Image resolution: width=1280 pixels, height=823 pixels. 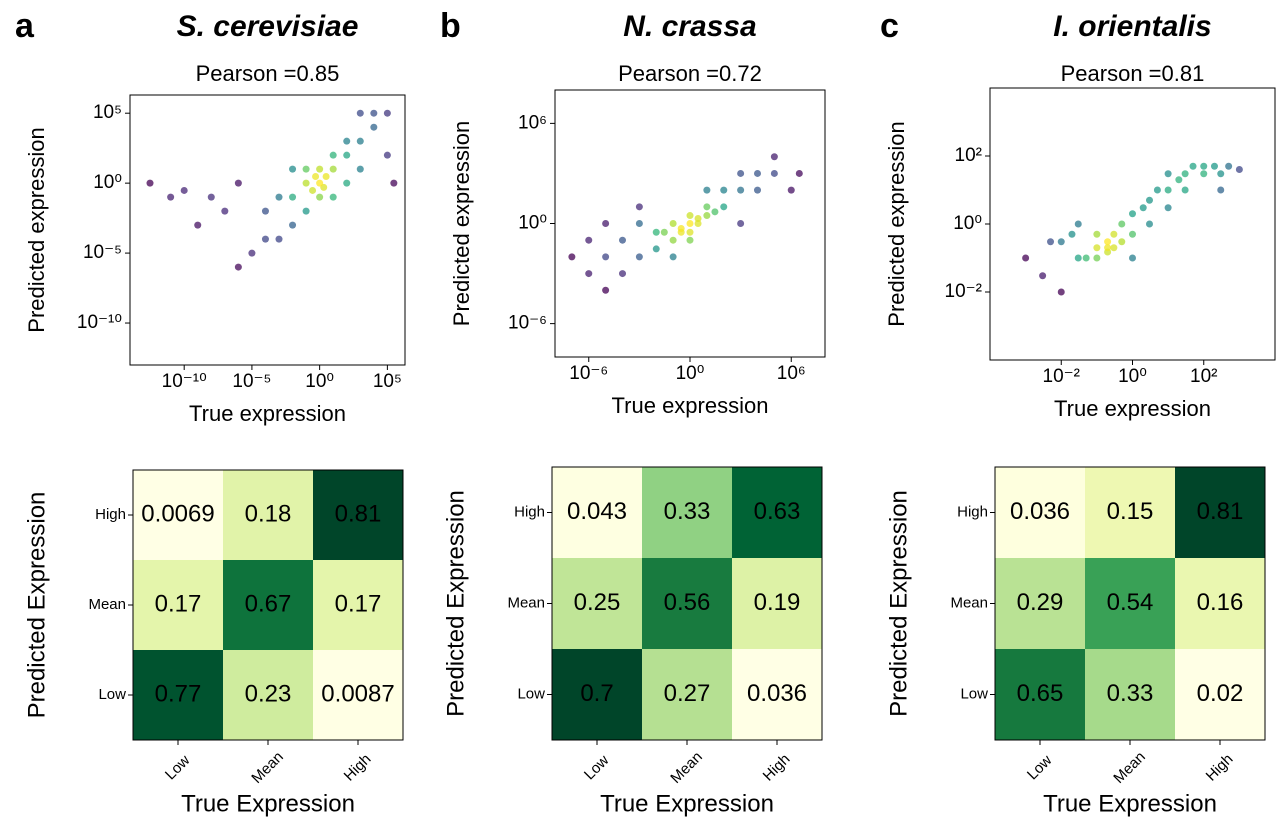 I want to click on cell-value: 0.54, so click(x=1130, y=602).